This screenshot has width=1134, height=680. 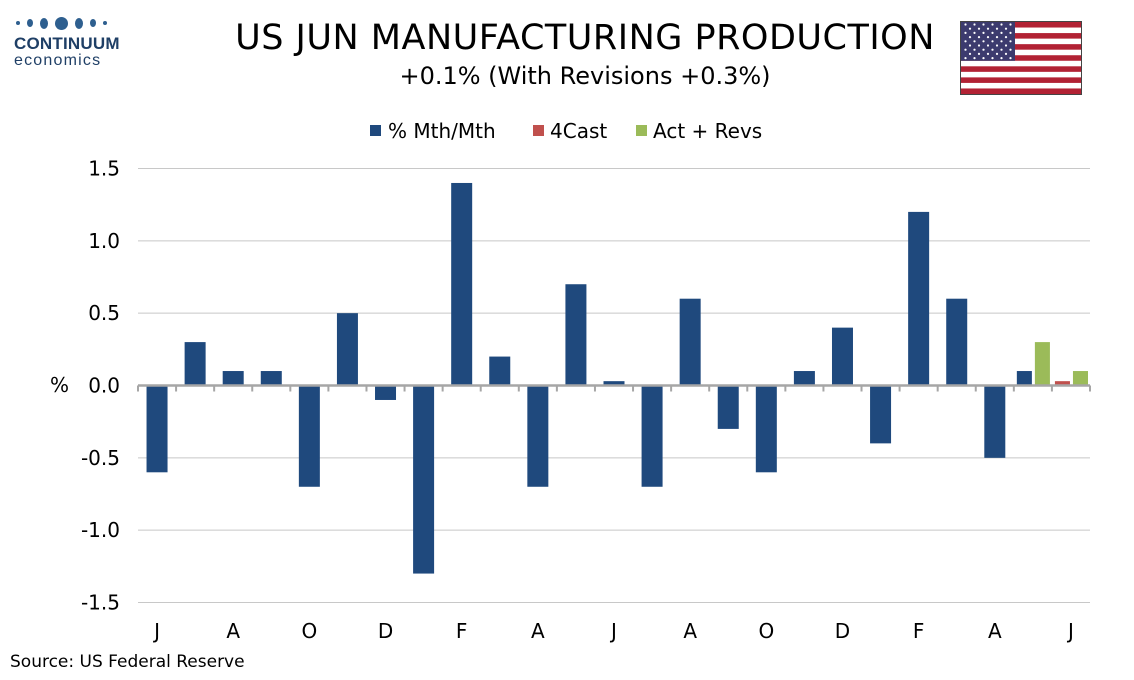 What do you see at coordinates (585, 38) in the screenshot?
I see `chart-title: US JUN MANUFACTURING PRODUCTION` at bounding box center [585, 38].